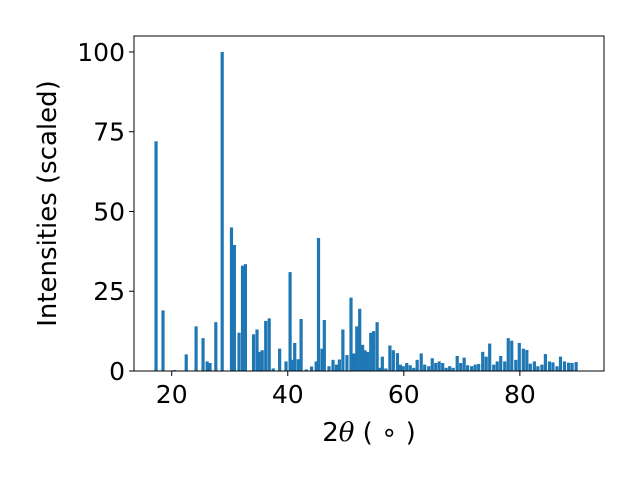 Image resolution: width=640 pixels, height=480 pixels. What do you see at coordinates (172, 394) in the screenshot?
I see `x-tick-label: 20` at bounding box center [172, 394].